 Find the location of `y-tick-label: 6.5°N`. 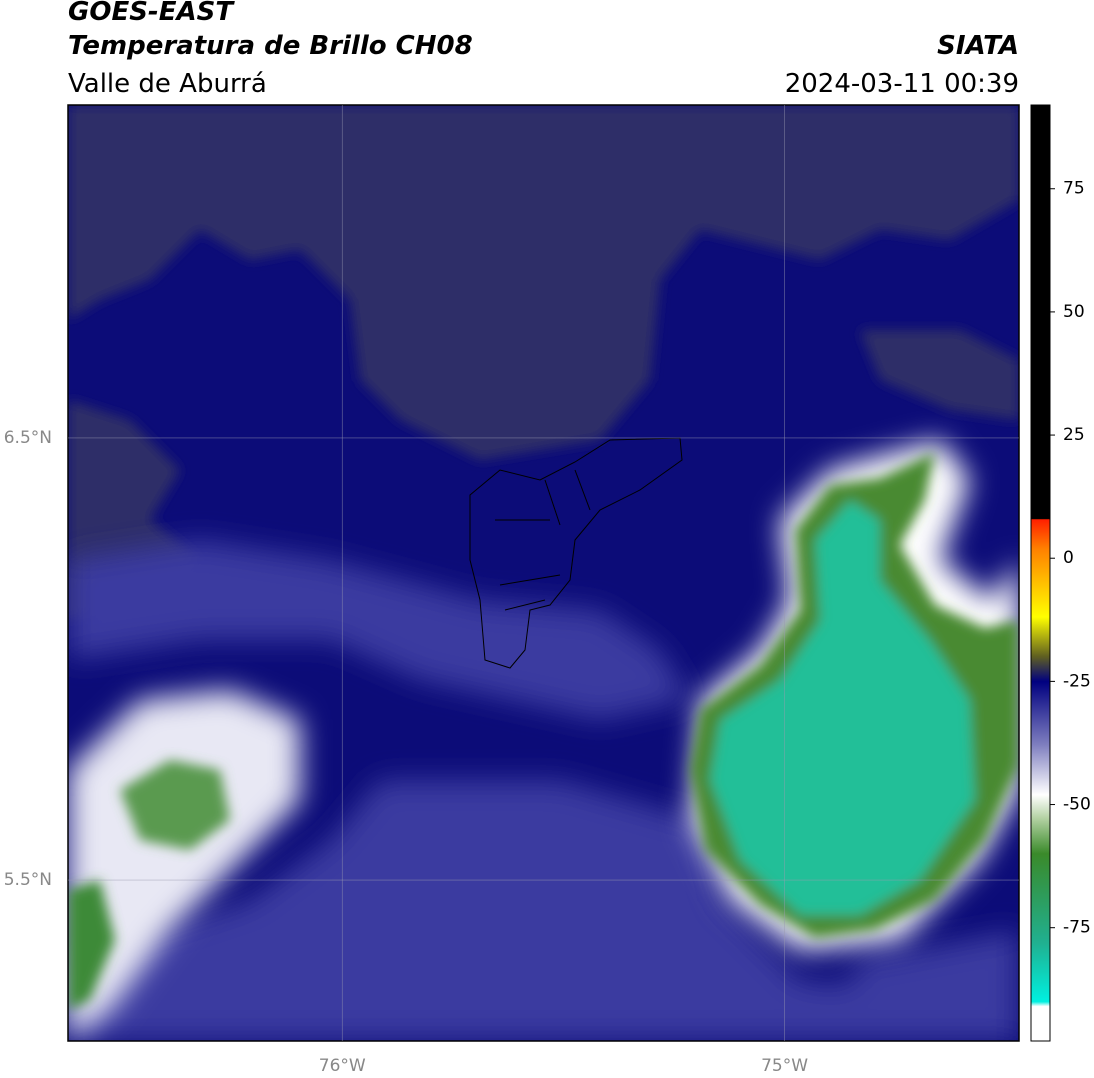

y-tick-label: 6.5°N is located at coordinates (28, 438).